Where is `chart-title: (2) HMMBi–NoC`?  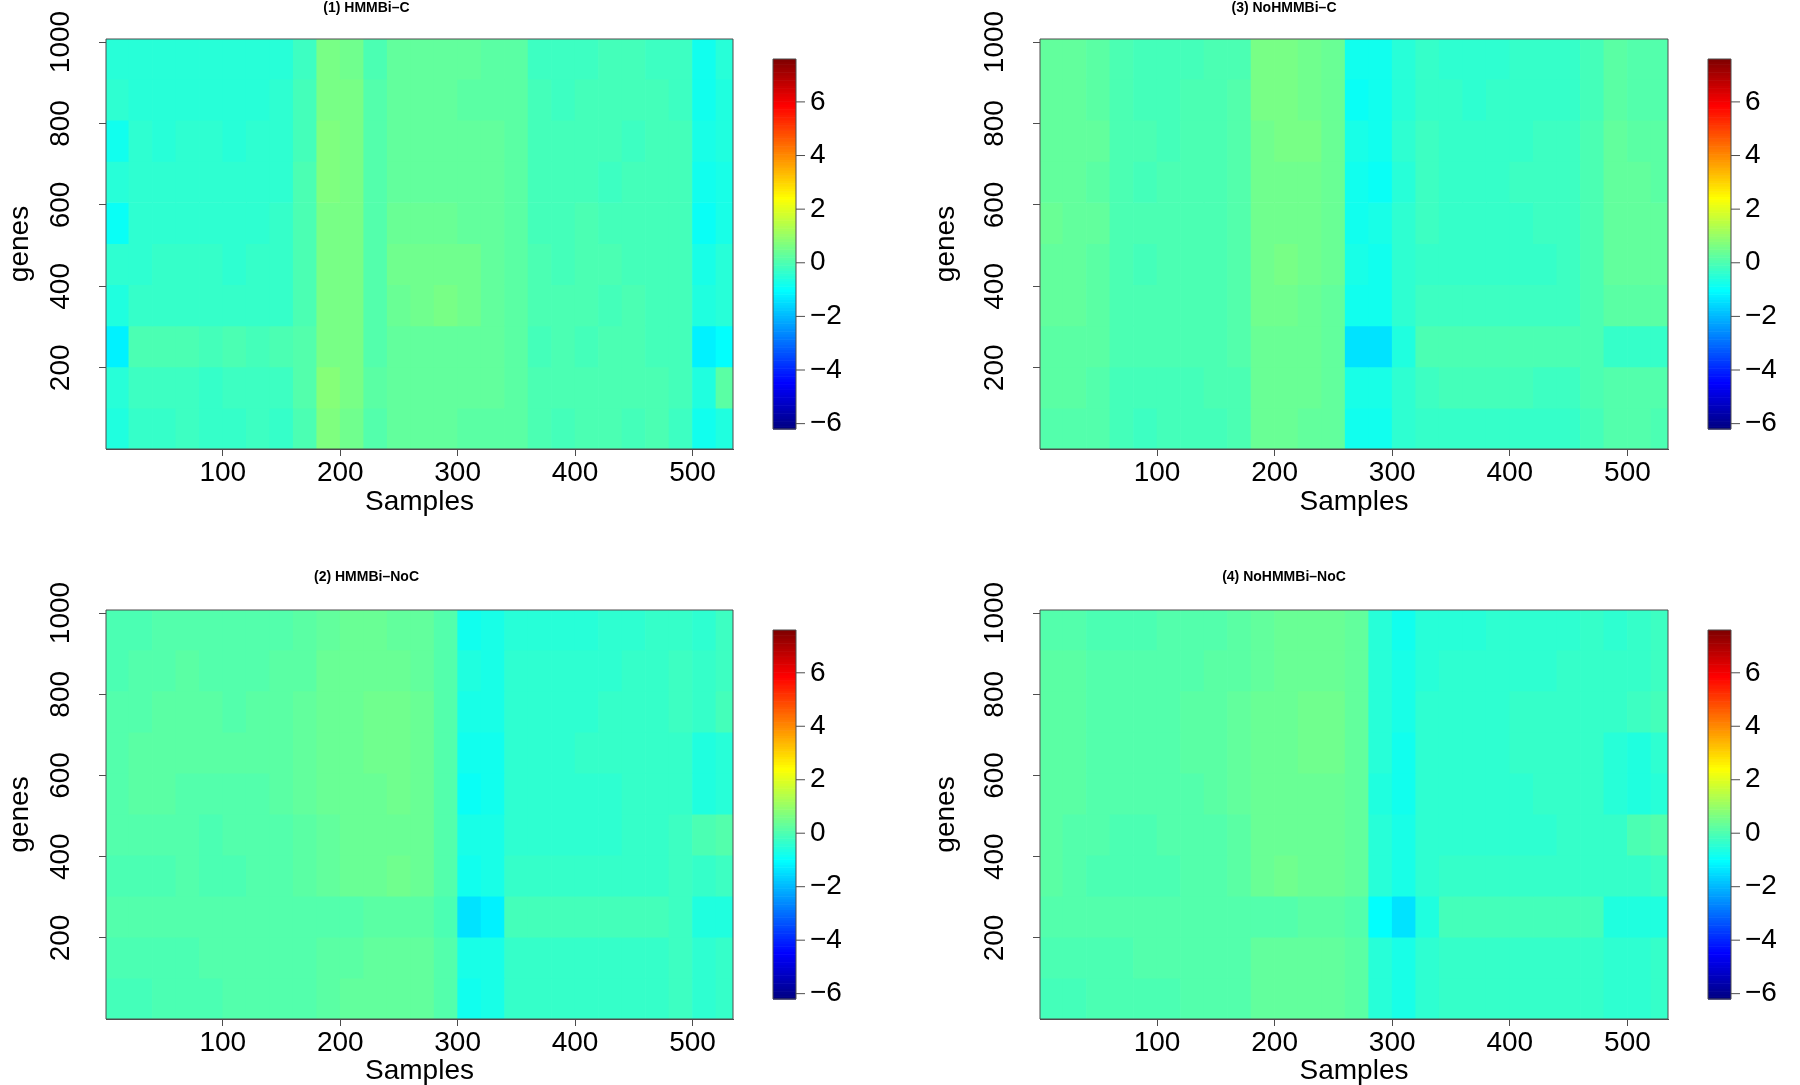
chart-title: (2) HMMBi–NoC is located at coordinates (366, 575).